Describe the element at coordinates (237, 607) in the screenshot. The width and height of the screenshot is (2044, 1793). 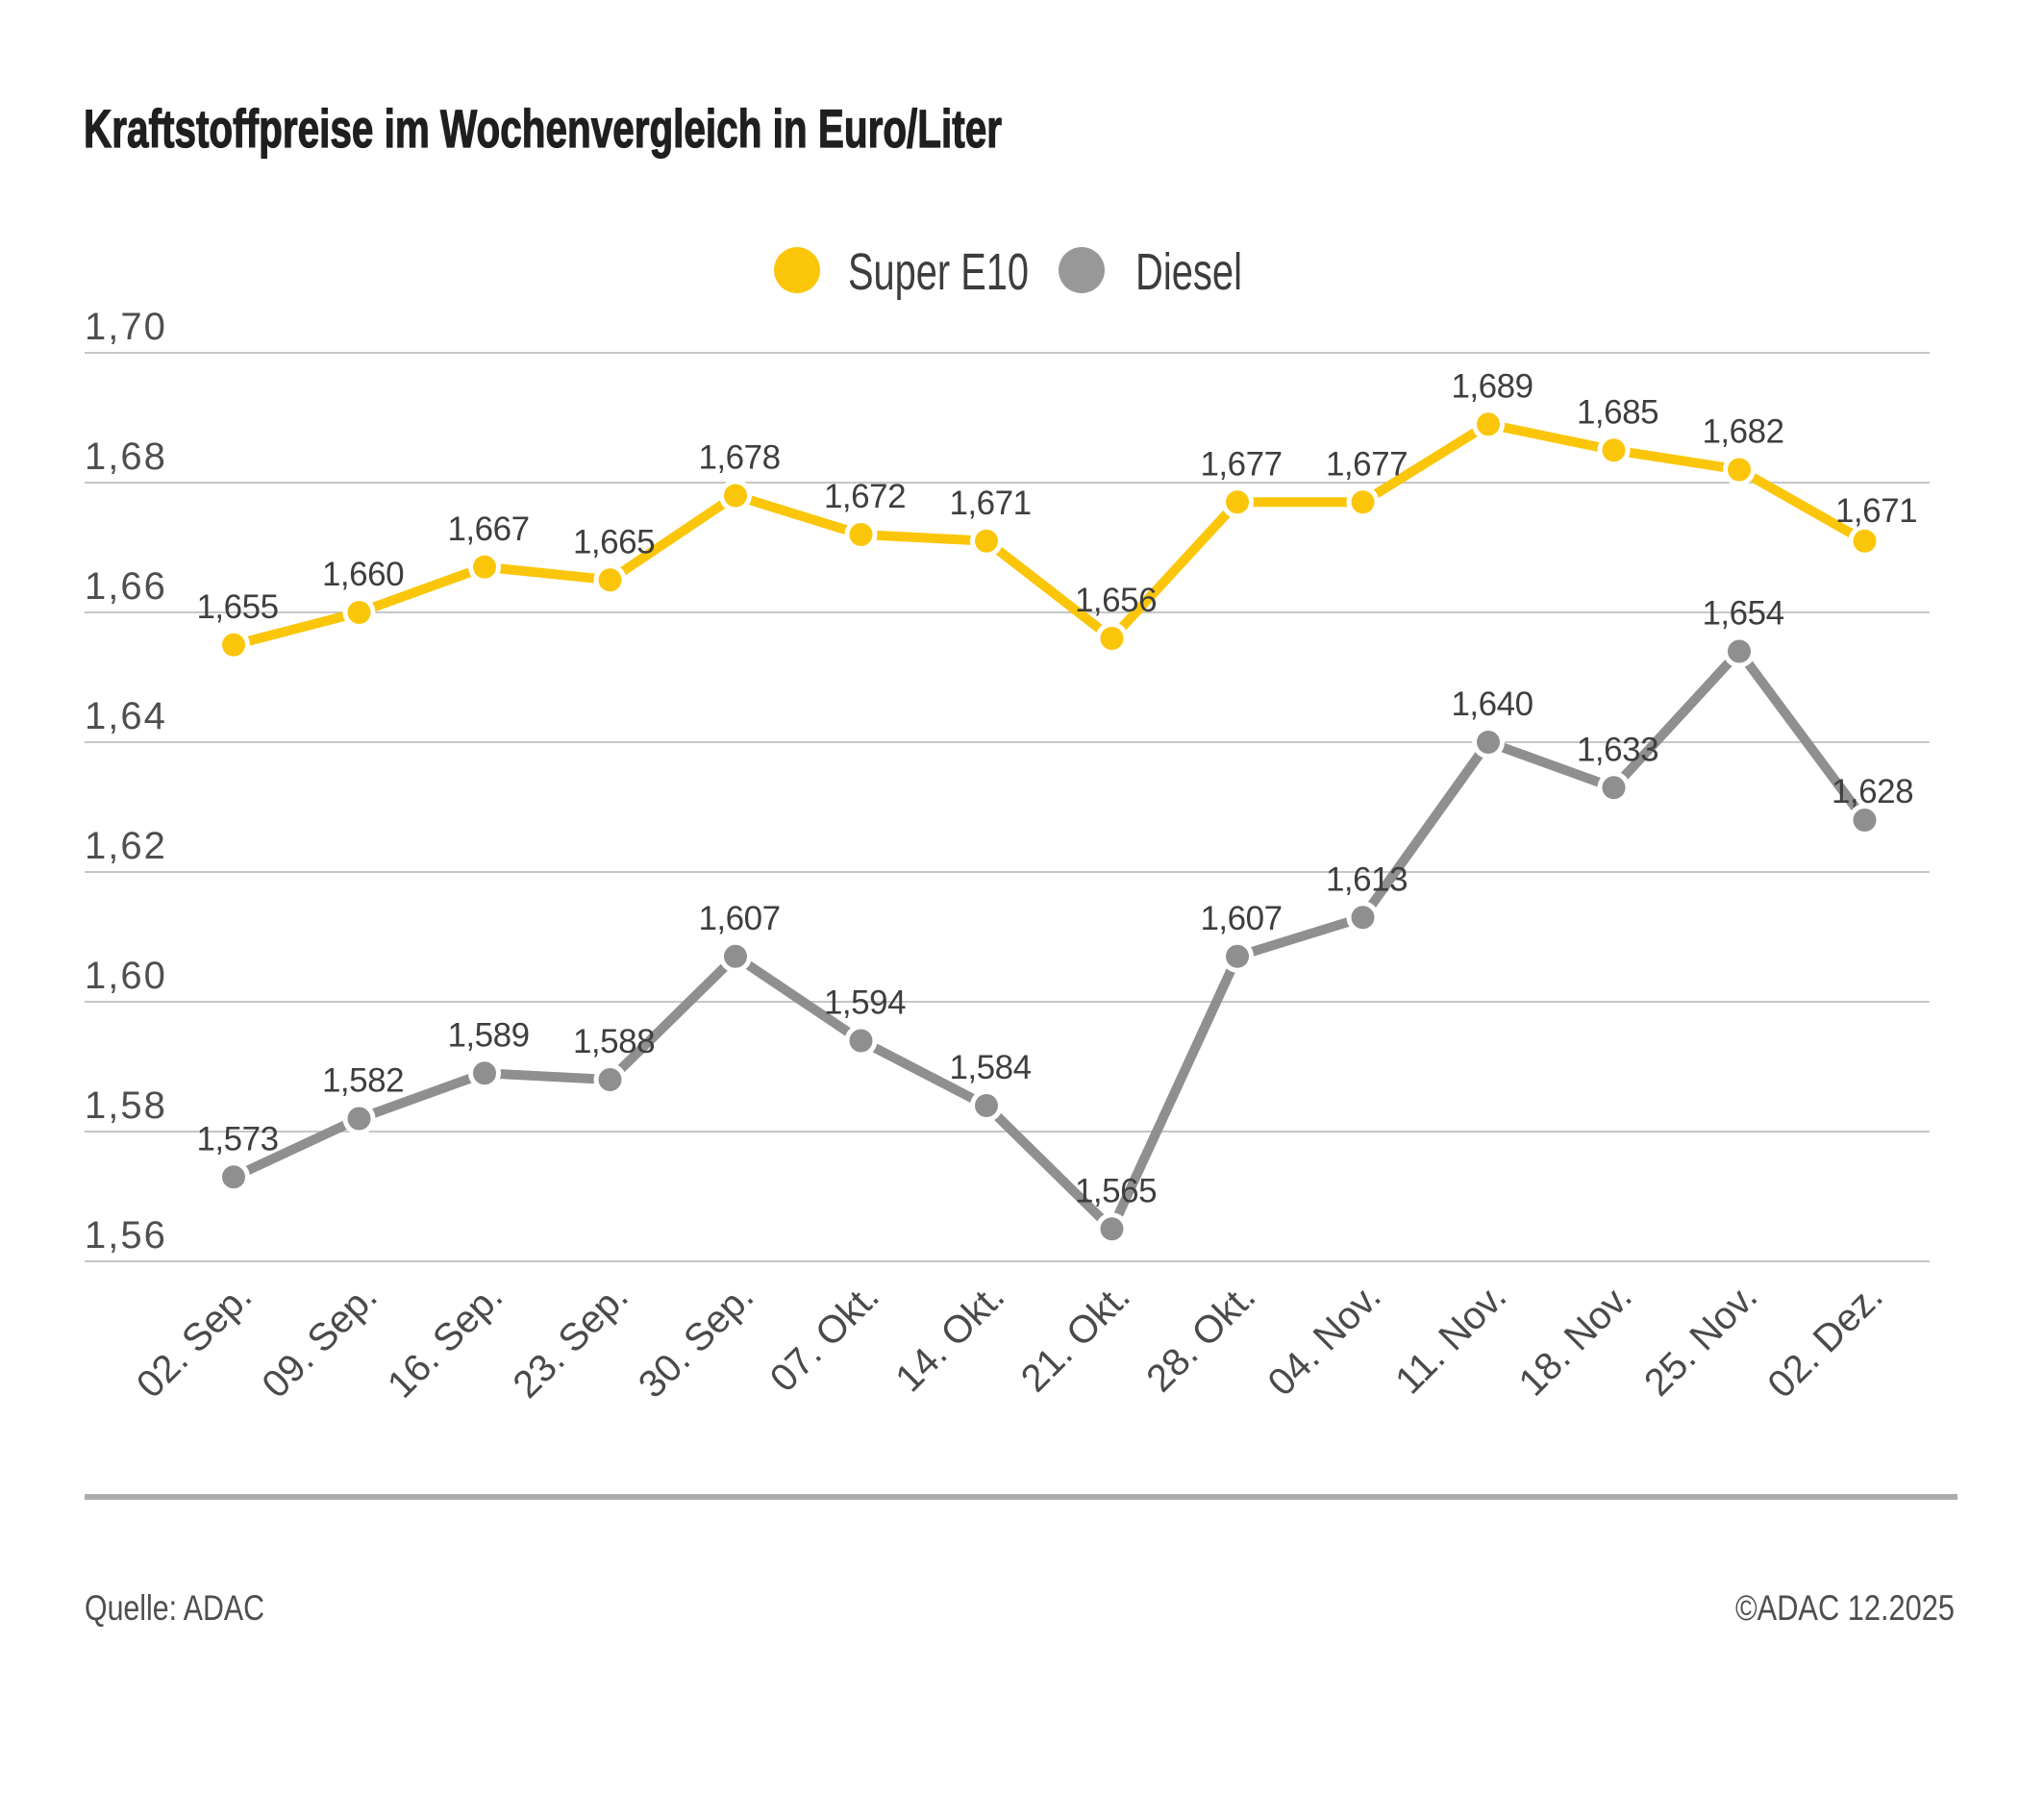
I see `svg-text: 1,655` at that location.